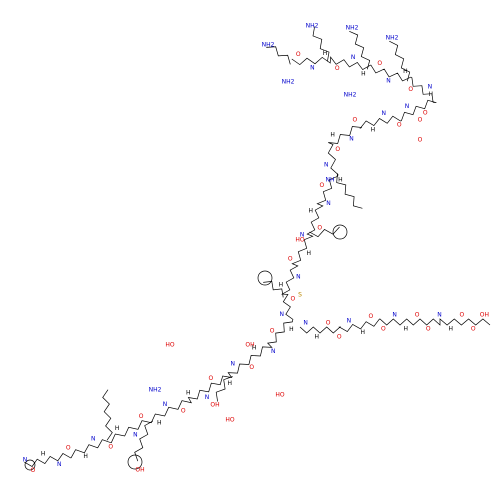 The image size is (500, 500). What do you see at coordinates (300, 295) in the screenshot?
I see `terminal-label: S` at bounding box center [300, 295].